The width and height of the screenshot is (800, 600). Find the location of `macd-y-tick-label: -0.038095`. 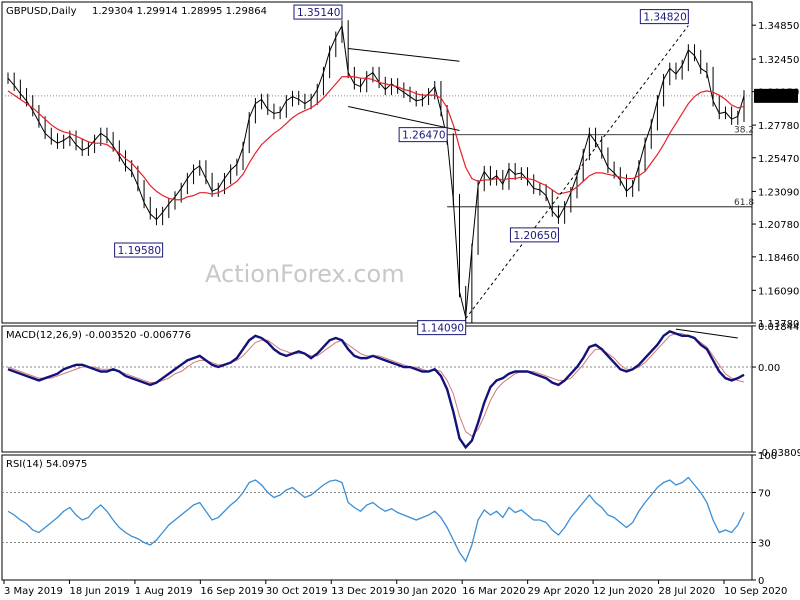

macd-y-tick-label: -0.038095 is located at coordinates (779, 453).